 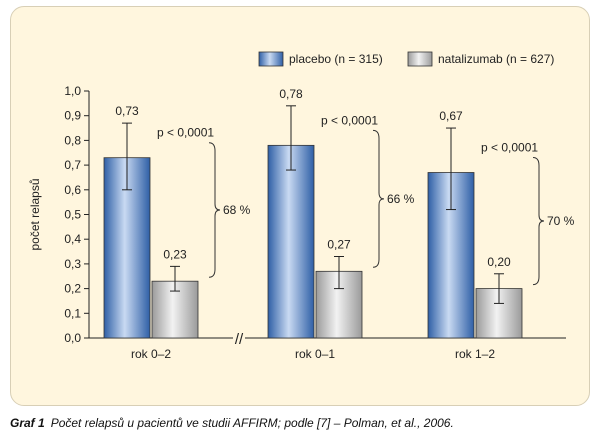 I want to click on legend-label: placebo (n = 315), so click(x=336, y=59).